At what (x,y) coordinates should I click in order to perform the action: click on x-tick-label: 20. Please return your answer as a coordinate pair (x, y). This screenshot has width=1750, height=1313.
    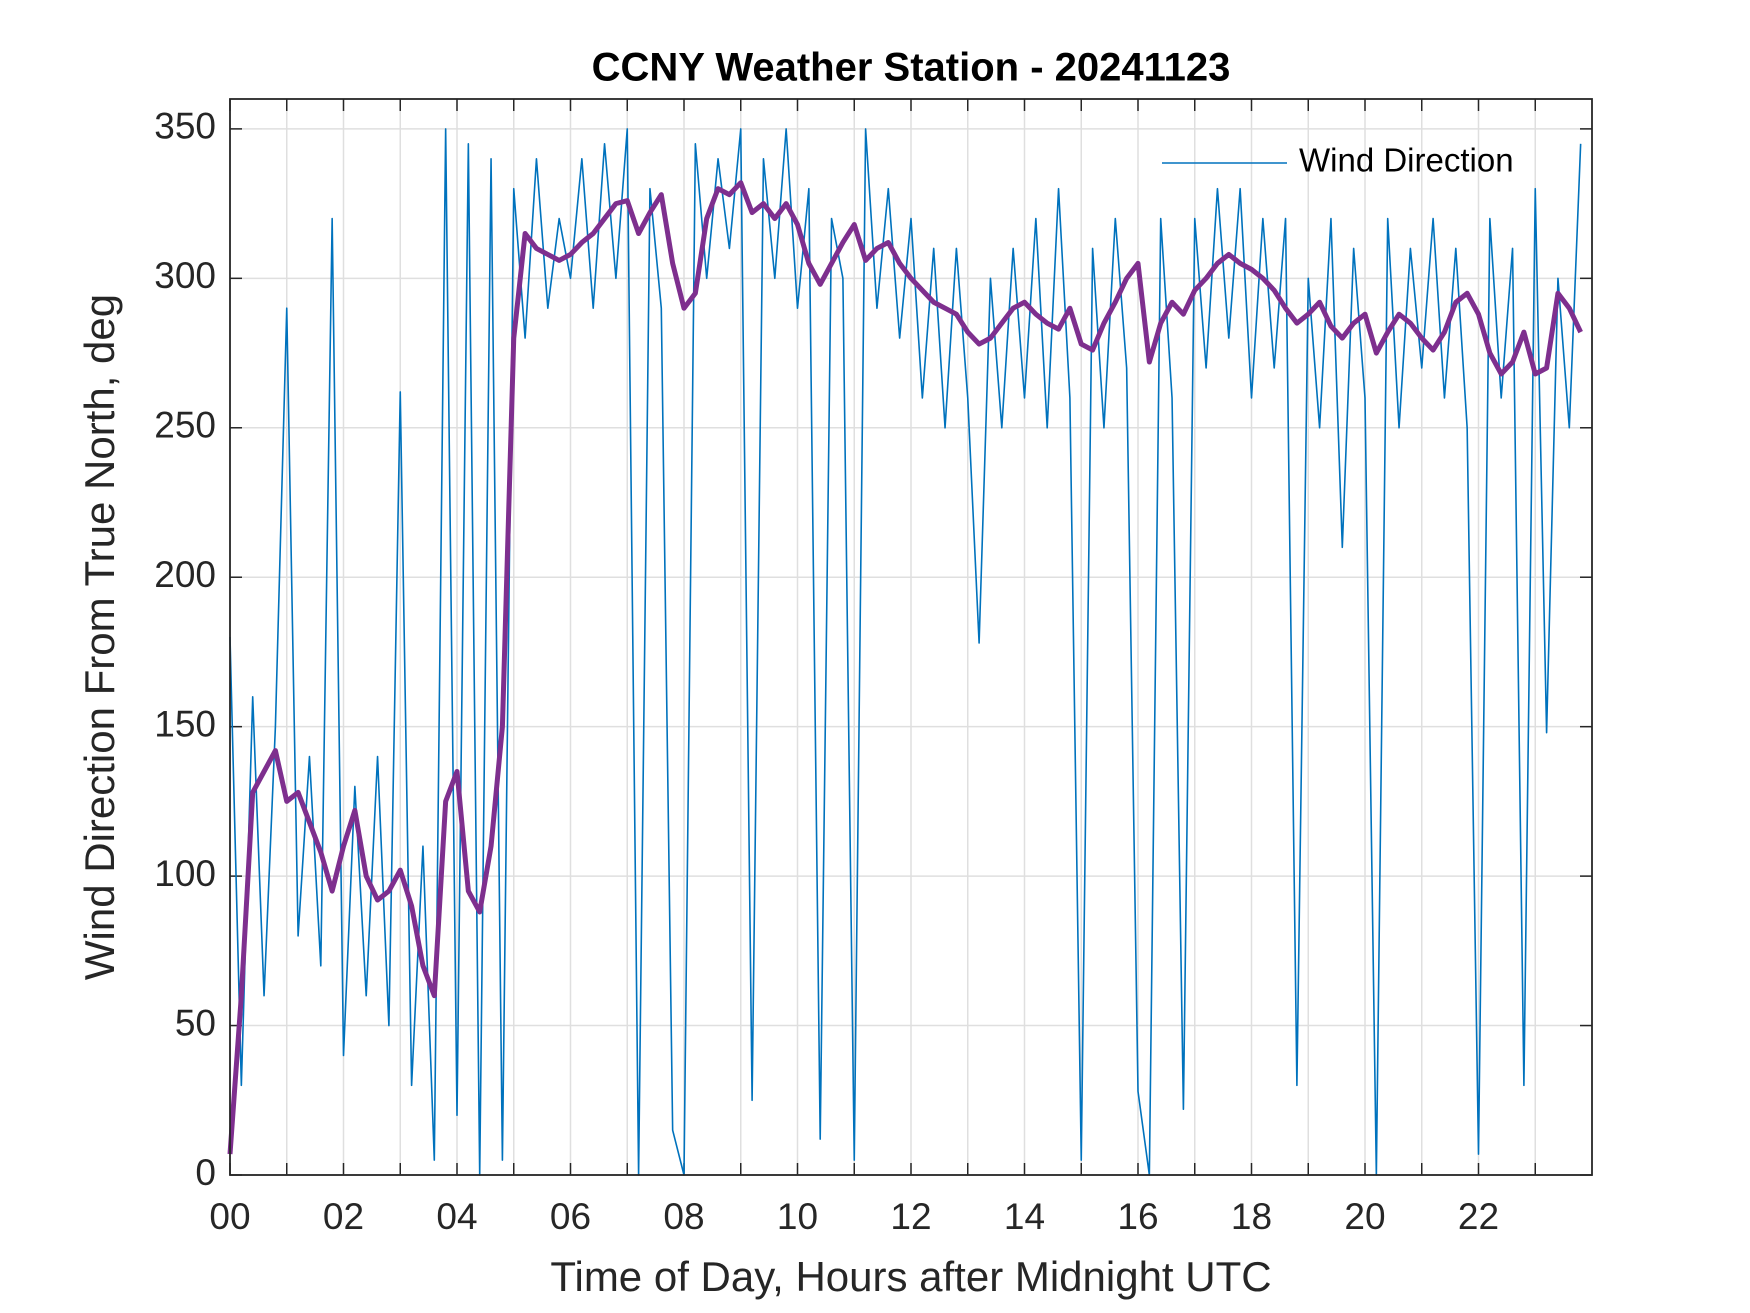
    Looking at the image, I should click on (1364, 1216).